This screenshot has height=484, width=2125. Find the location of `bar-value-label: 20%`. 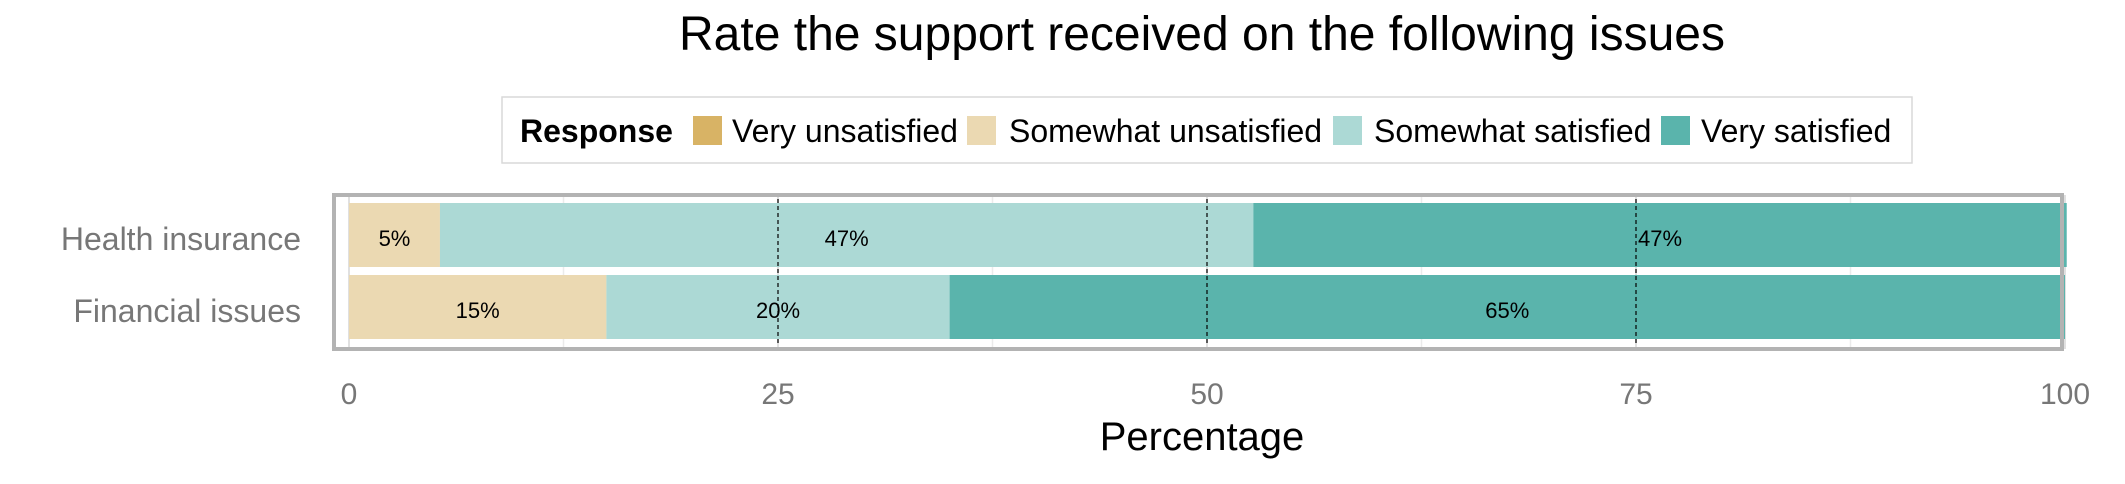

bar-value-label: 20% is located at coordinates (778, 310).